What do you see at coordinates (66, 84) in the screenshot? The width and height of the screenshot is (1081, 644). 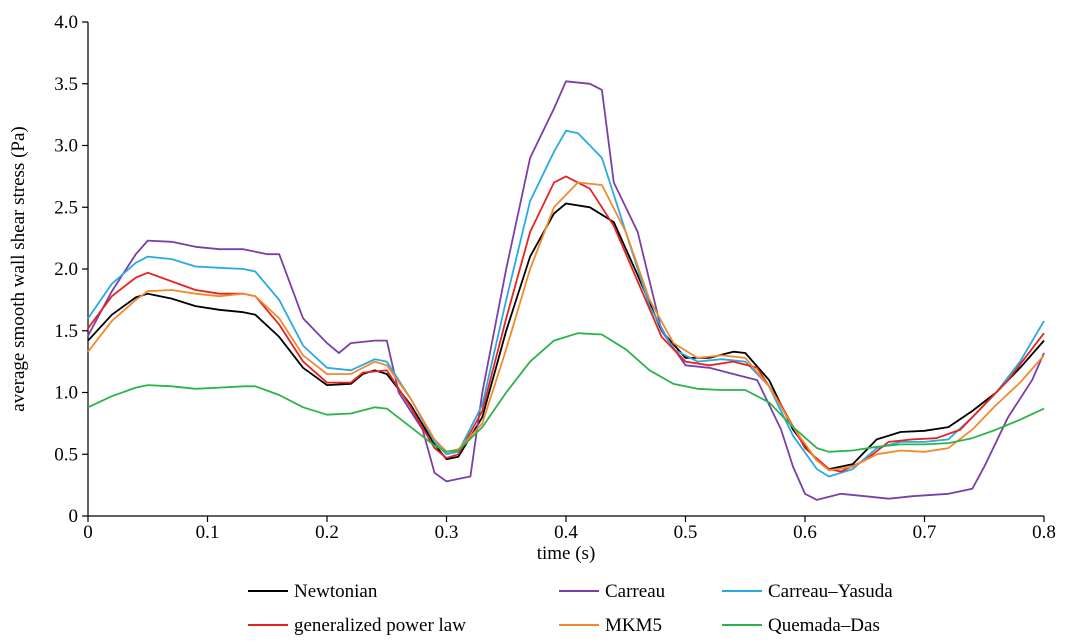 I see `y-tick-label: 3.5` at bounding box center [66, 84].